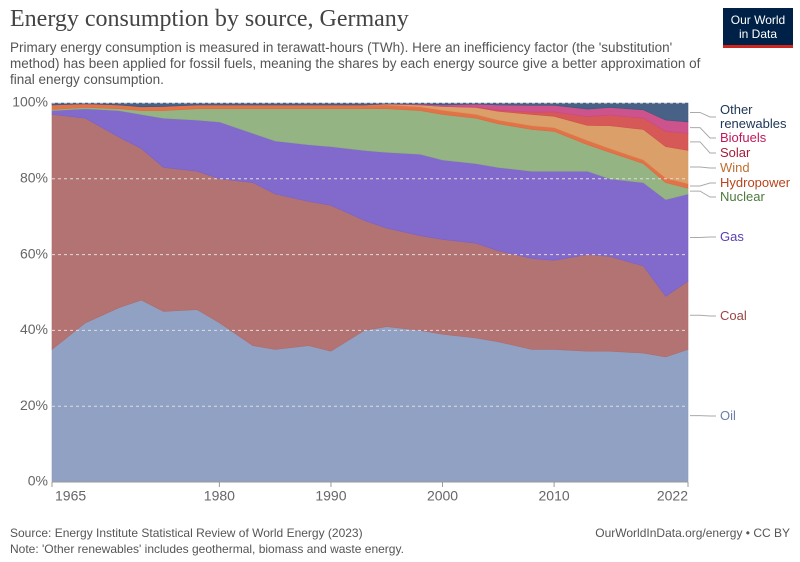 Image resolution: width=800 pixels, height=562 pixels. Describe the element at coordinates (735, 152) in the screenshot. I see `legend-label: Solar` at that location.